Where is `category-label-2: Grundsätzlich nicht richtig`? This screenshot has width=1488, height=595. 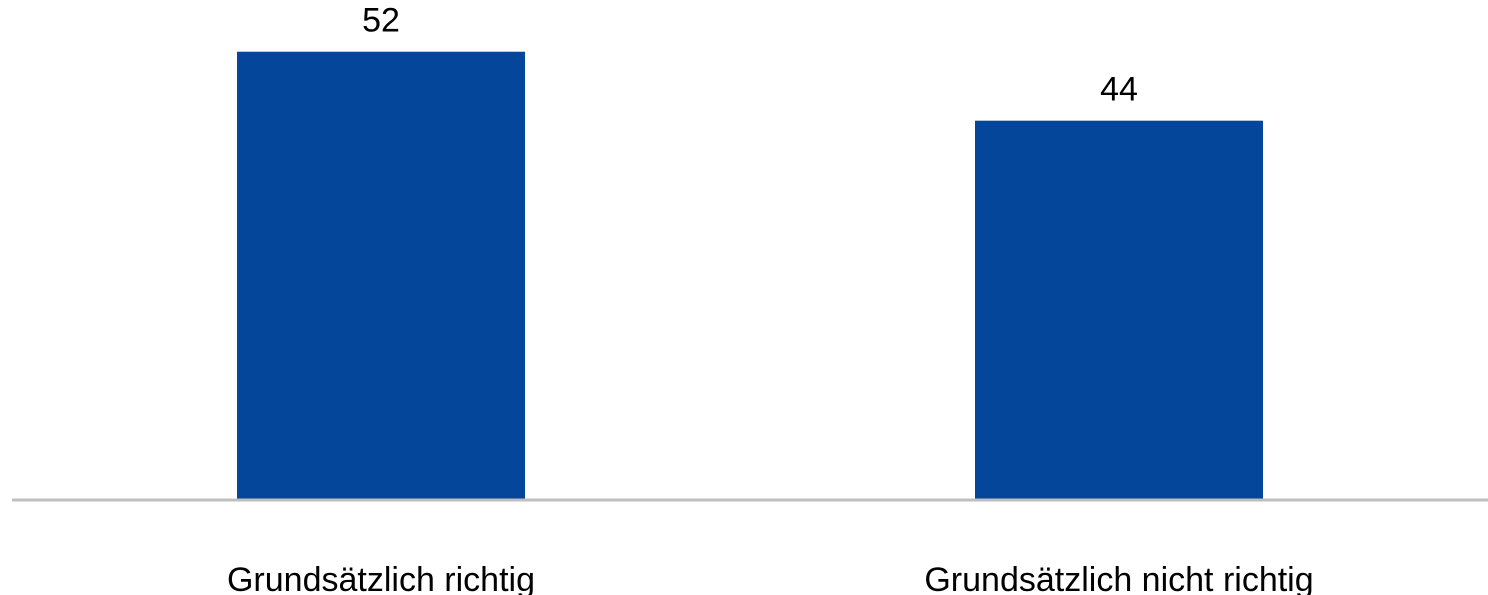 category-label-2: Grundsätzlich nicht richtig is located at coordinates (1118, 578).